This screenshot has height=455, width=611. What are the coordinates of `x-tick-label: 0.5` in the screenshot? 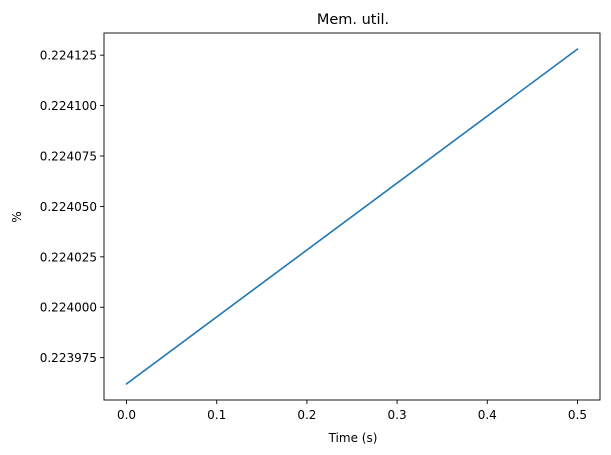 It's located at (577, 415).